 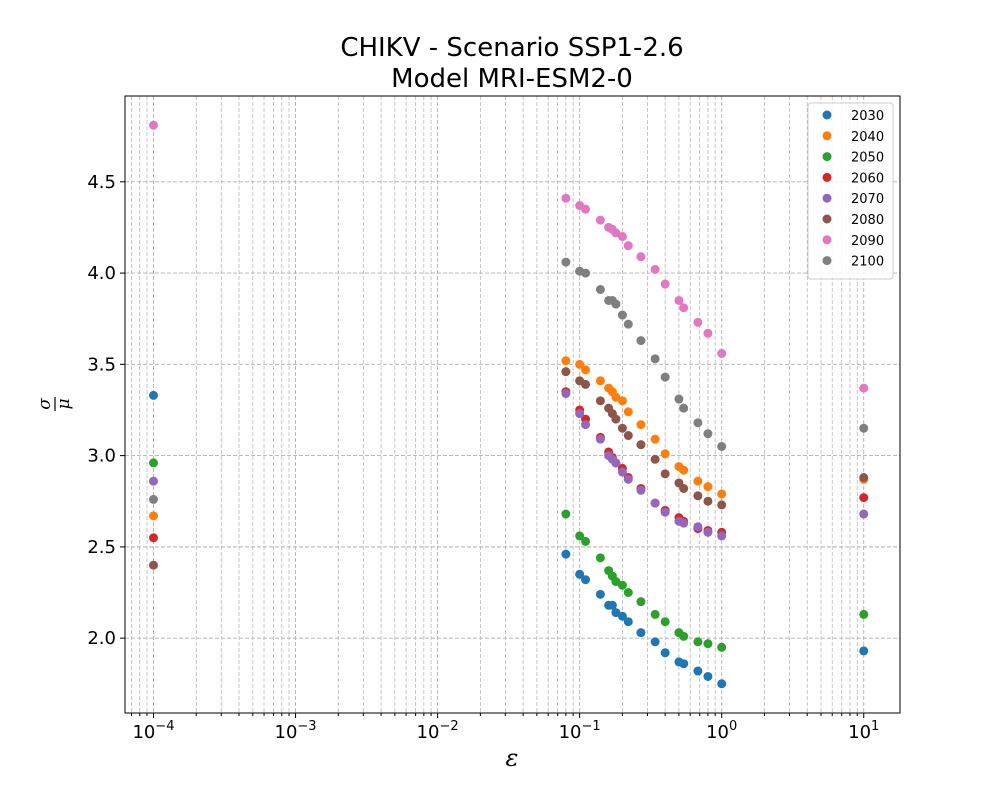 What do you see at coordinates (101, 364) in the screenshot?
I see `y-tick-label: 3.5` at bounding box center [101, 364].